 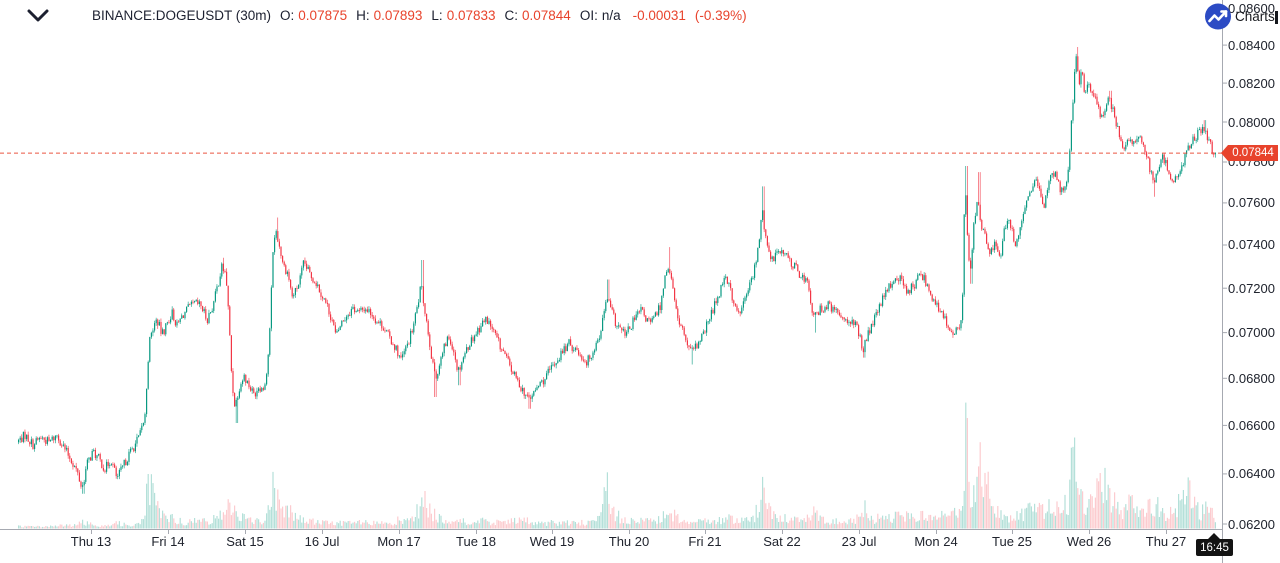 I want to click on charts-logo-icon, so click(x=1218, y=17).